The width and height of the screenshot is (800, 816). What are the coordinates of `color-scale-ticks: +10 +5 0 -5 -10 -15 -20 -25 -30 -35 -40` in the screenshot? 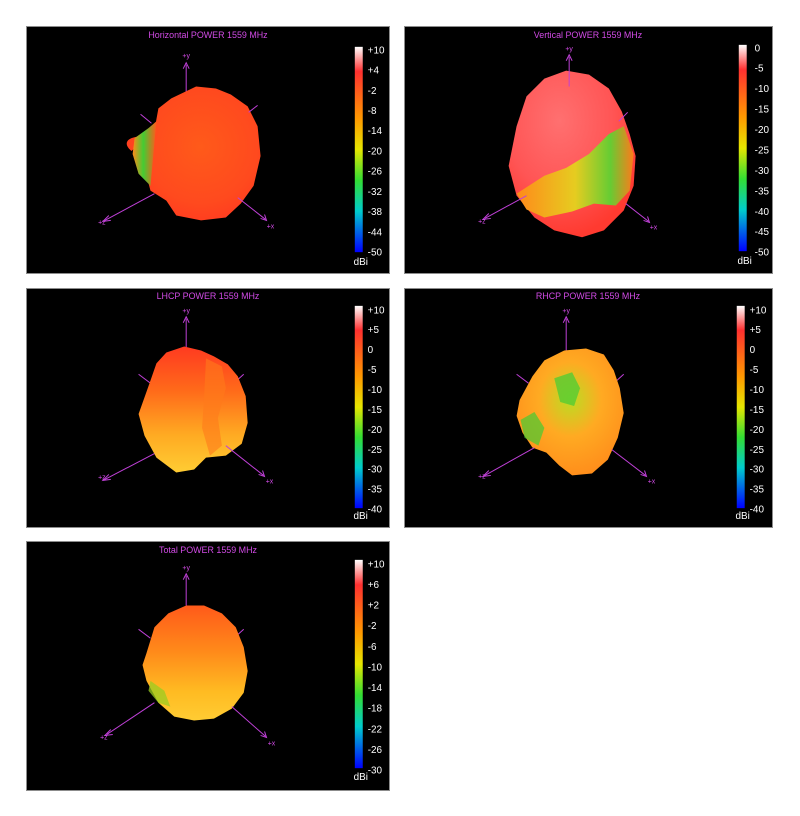 It's located at (376, 410).